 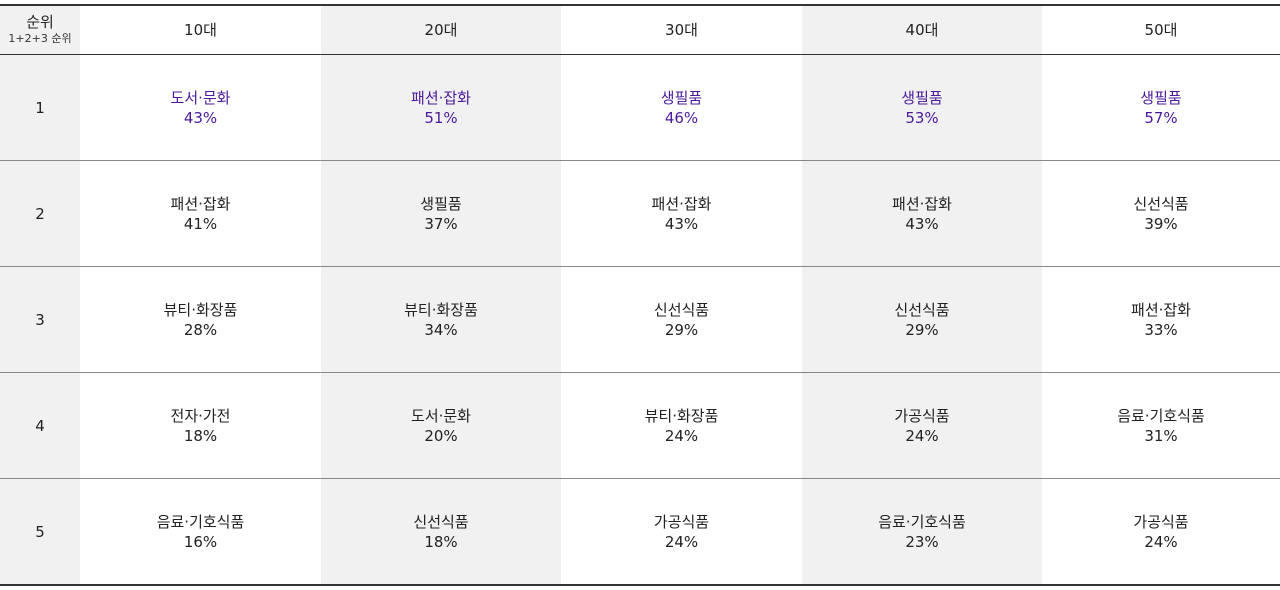 What do you see at coordinates (40, 22) in the screenshot?
I see `rank-header-label: 순위` at bounding box center [40, 22].